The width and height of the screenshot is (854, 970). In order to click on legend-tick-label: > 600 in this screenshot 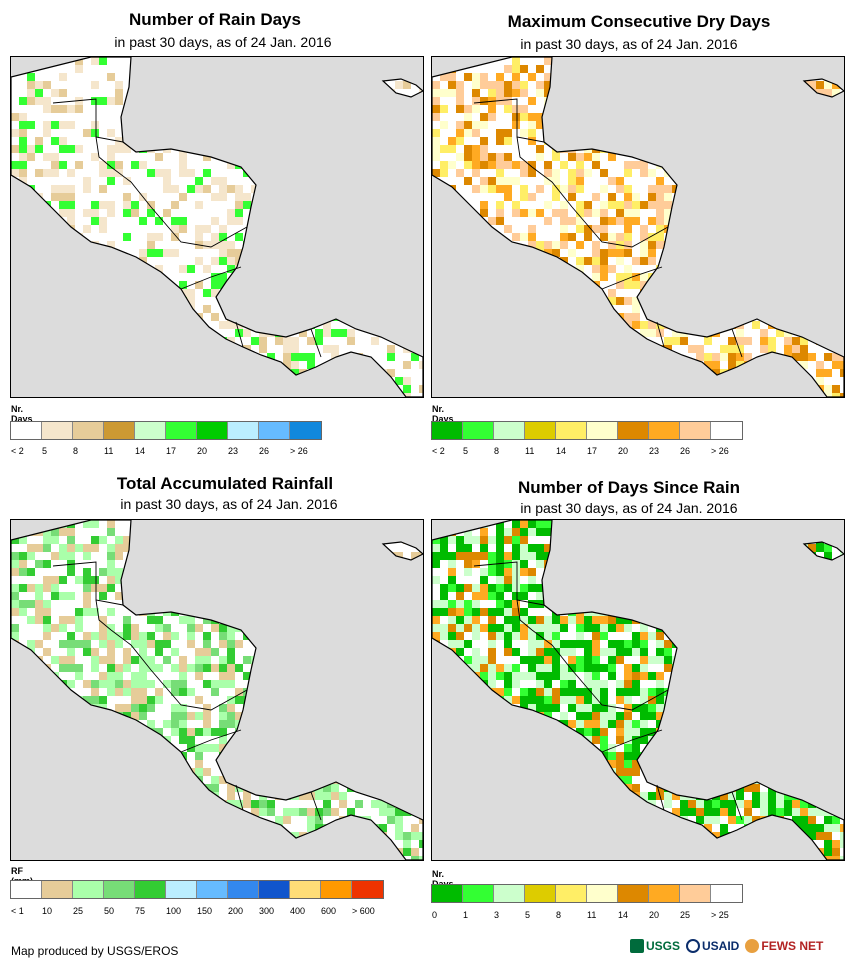, I will do `click(363, 911)`.